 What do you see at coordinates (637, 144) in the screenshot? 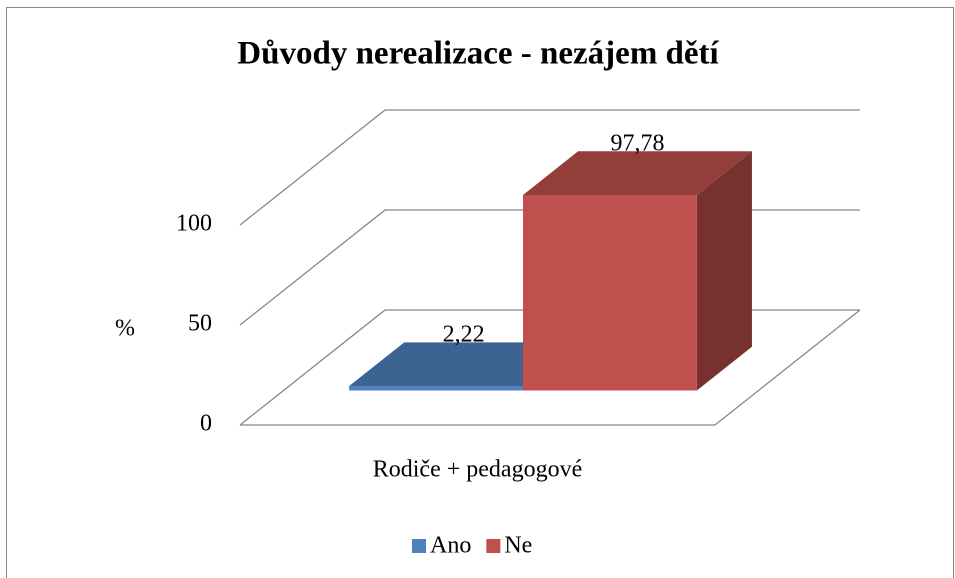
I see `value-label: 97,78` at bounding box center [637, 144].